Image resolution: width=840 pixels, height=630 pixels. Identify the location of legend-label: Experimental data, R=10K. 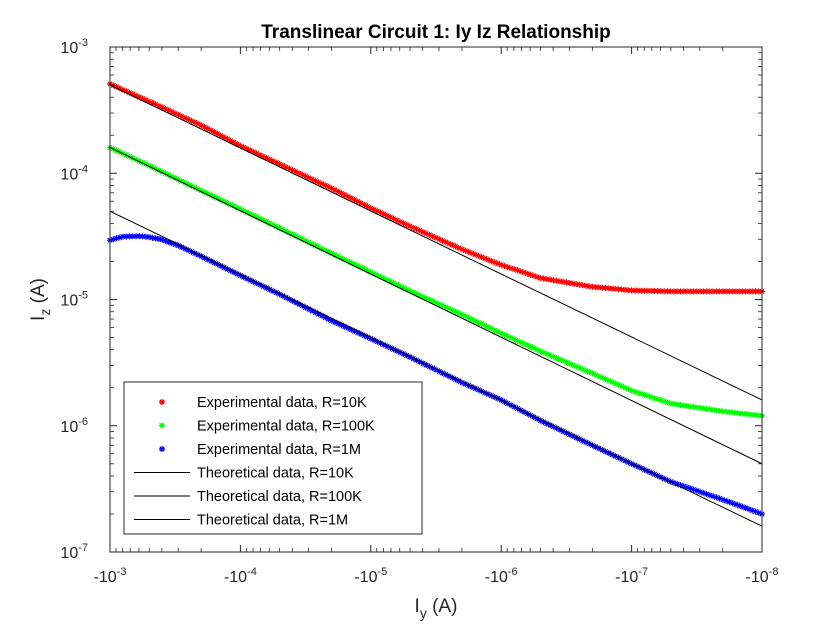
(282, 403).